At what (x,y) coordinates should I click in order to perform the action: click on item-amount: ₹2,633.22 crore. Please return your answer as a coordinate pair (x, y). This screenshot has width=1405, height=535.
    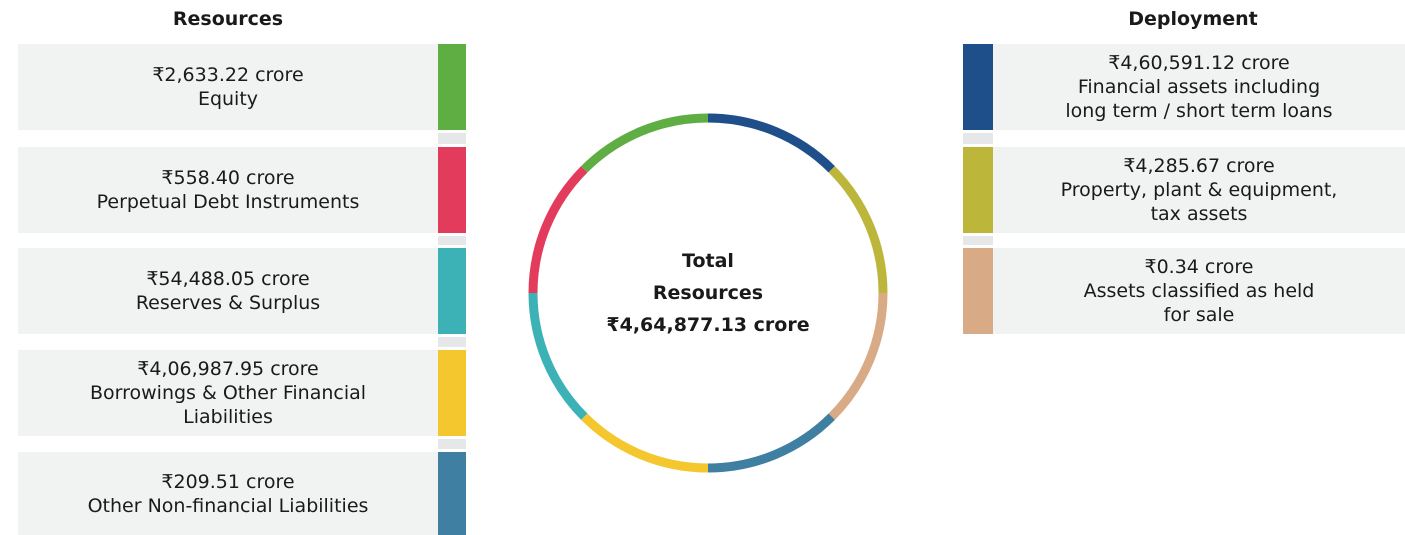
    Looking at the image, I should click on (228, 75).